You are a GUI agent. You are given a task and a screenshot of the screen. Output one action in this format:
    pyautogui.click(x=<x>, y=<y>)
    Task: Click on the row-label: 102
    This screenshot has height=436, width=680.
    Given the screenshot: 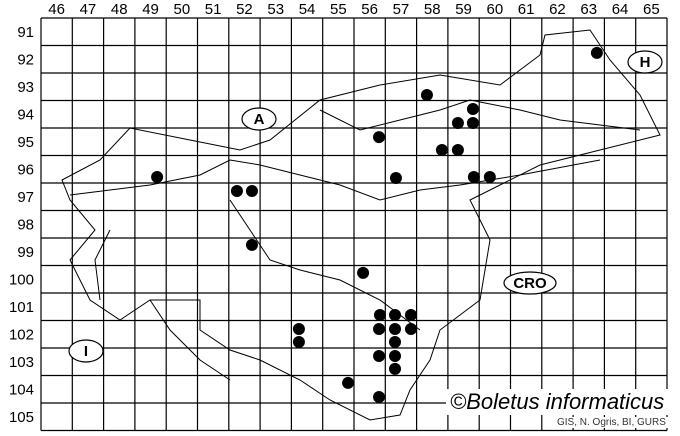 What is the action you would take?
    pyautogui.click(x=21, y=334)
    